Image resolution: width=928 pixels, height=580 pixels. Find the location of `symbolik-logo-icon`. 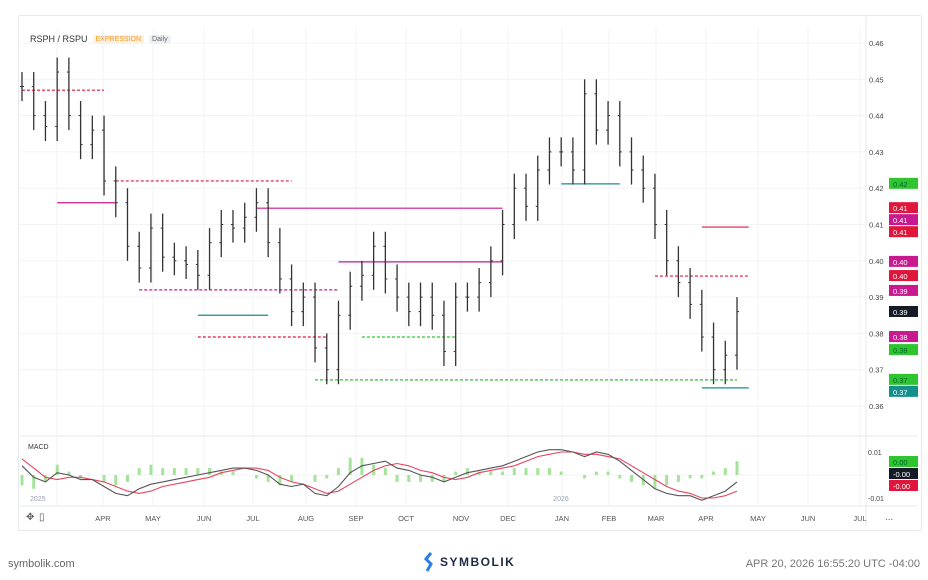

symbolik-logo-icon is located at coordinates (428, 562).